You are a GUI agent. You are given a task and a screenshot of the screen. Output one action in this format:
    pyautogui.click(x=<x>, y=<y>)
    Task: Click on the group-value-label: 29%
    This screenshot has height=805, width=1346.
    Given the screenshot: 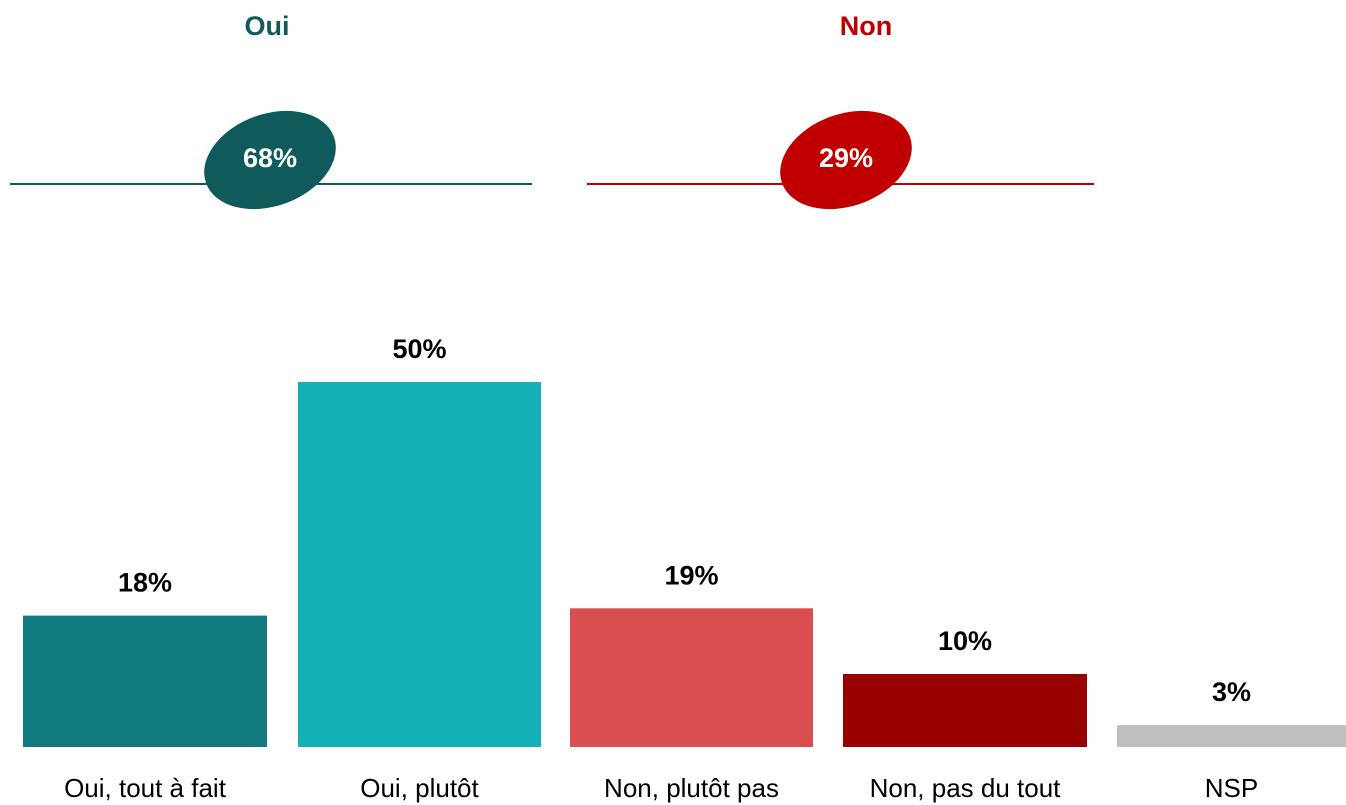 What is the action you would take?
    pyautogui.click(x=846, y=158)
    